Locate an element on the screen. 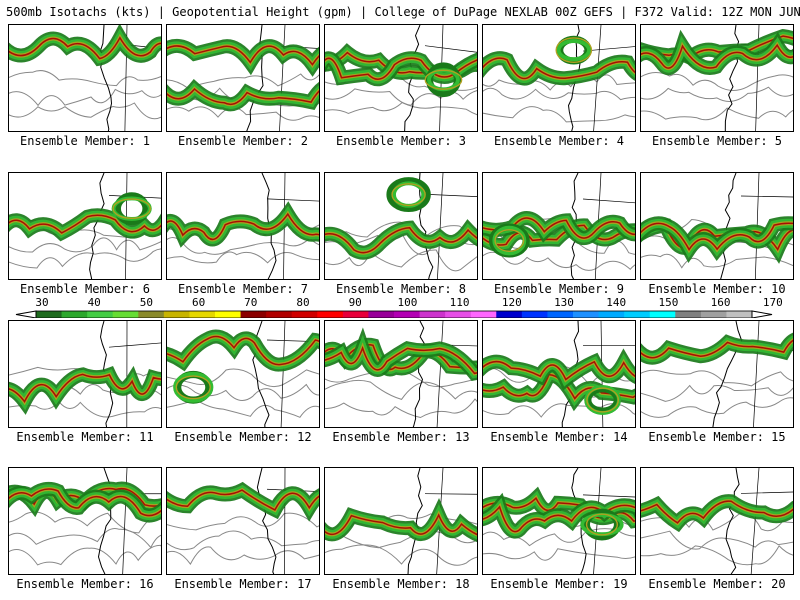 Image resolution: width=800 pixels, height=600 pixels. ensemble-member-label: Ensemble Member: 4 is located at coordinates (559, 141).